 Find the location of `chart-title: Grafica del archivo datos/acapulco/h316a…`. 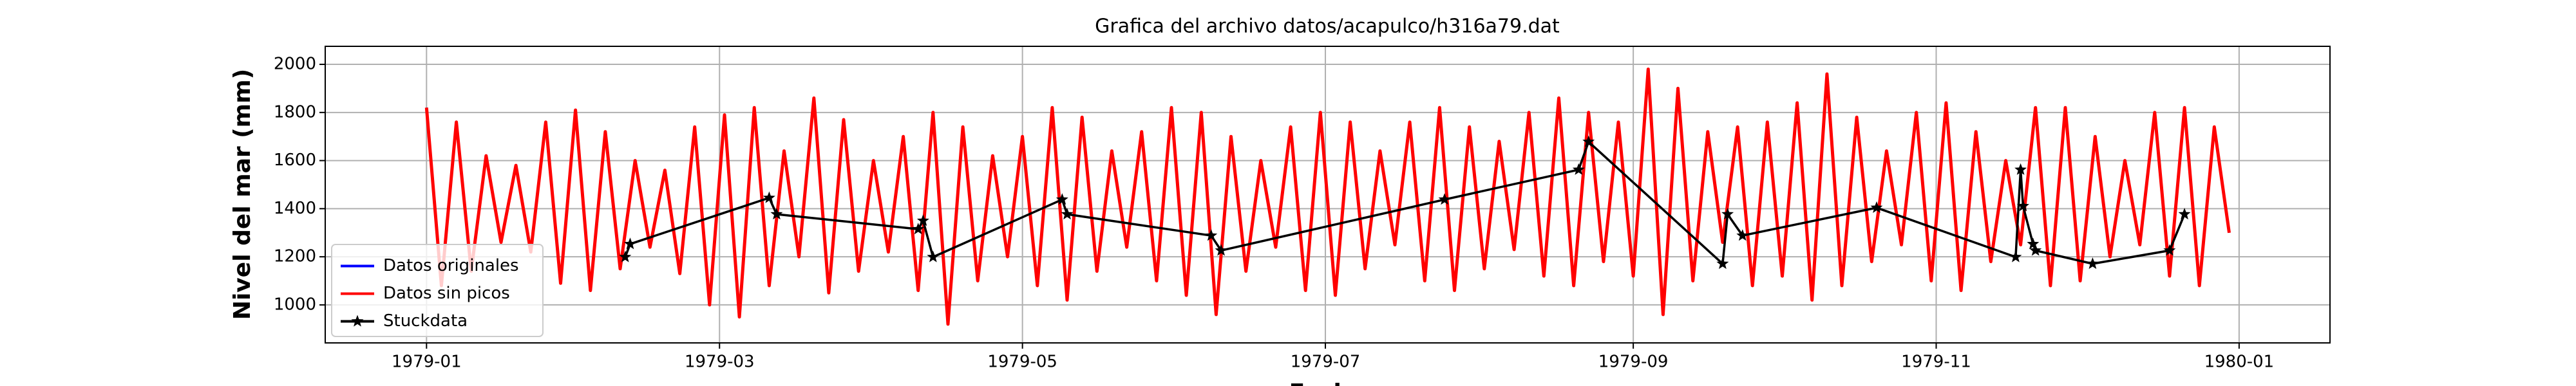

chart-title: Grafica del archivo datos/acapulco/h316a… is located at coordinates (1327, 26).